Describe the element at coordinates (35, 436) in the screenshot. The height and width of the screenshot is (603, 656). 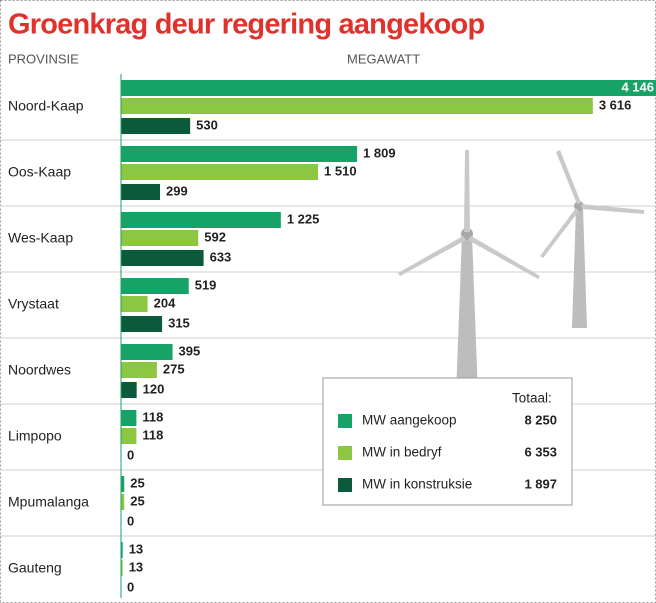
I see `category-label: Limpopo` at that location.